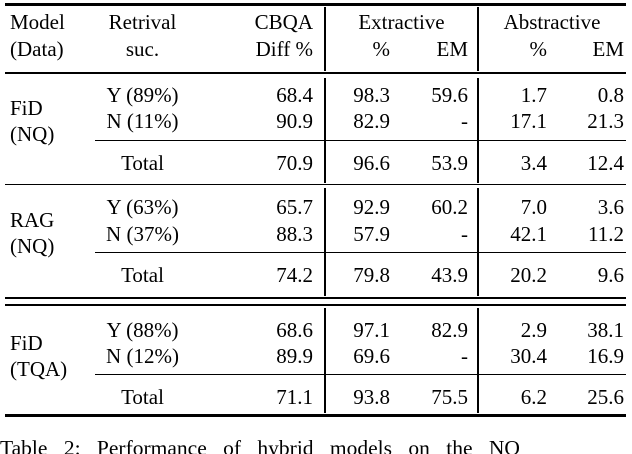 The image size is (632, 454). What do you see at coordinates (142, 121) in the screenshot?
I see `cell-retrieval: N (11%)` at bounding box center [142, 121].